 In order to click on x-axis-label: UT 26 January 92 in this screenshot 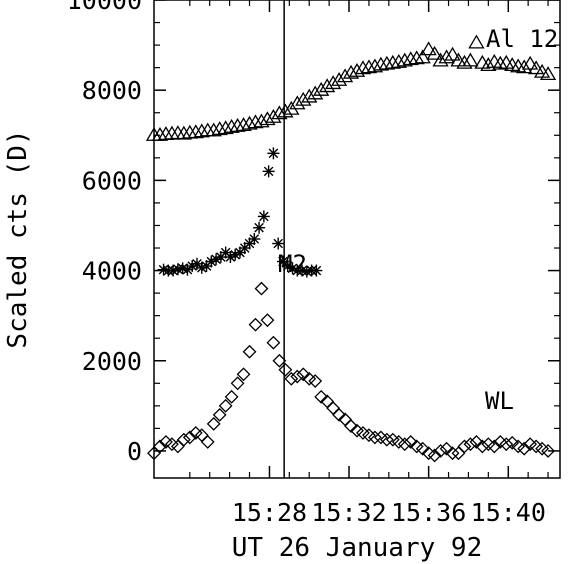, I will do `click(357, 548)`.